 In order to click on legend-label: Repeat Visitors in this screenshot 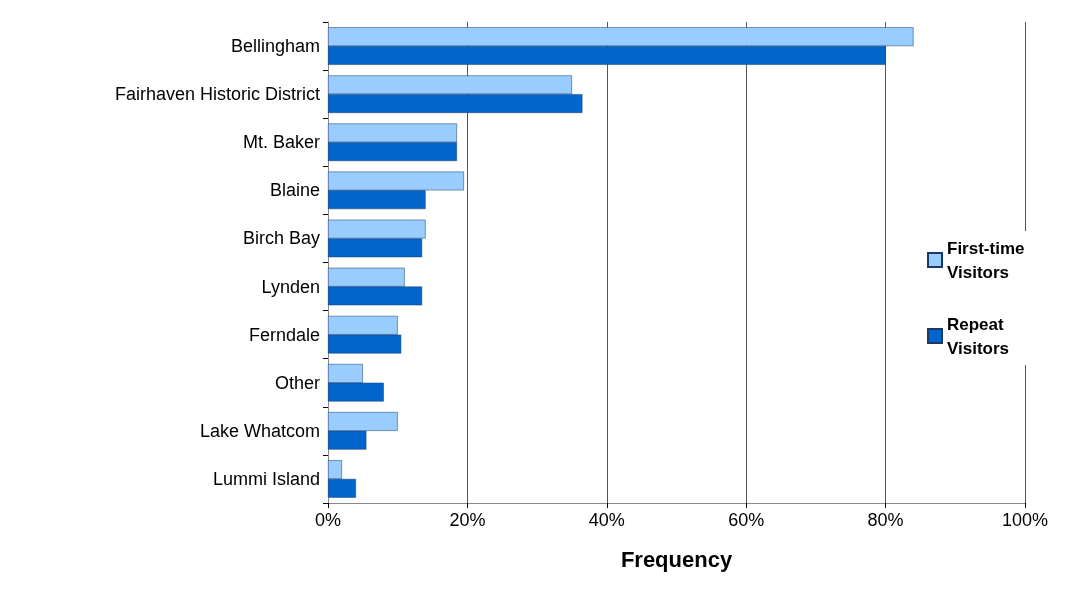, I will do `click(978, 336)`.